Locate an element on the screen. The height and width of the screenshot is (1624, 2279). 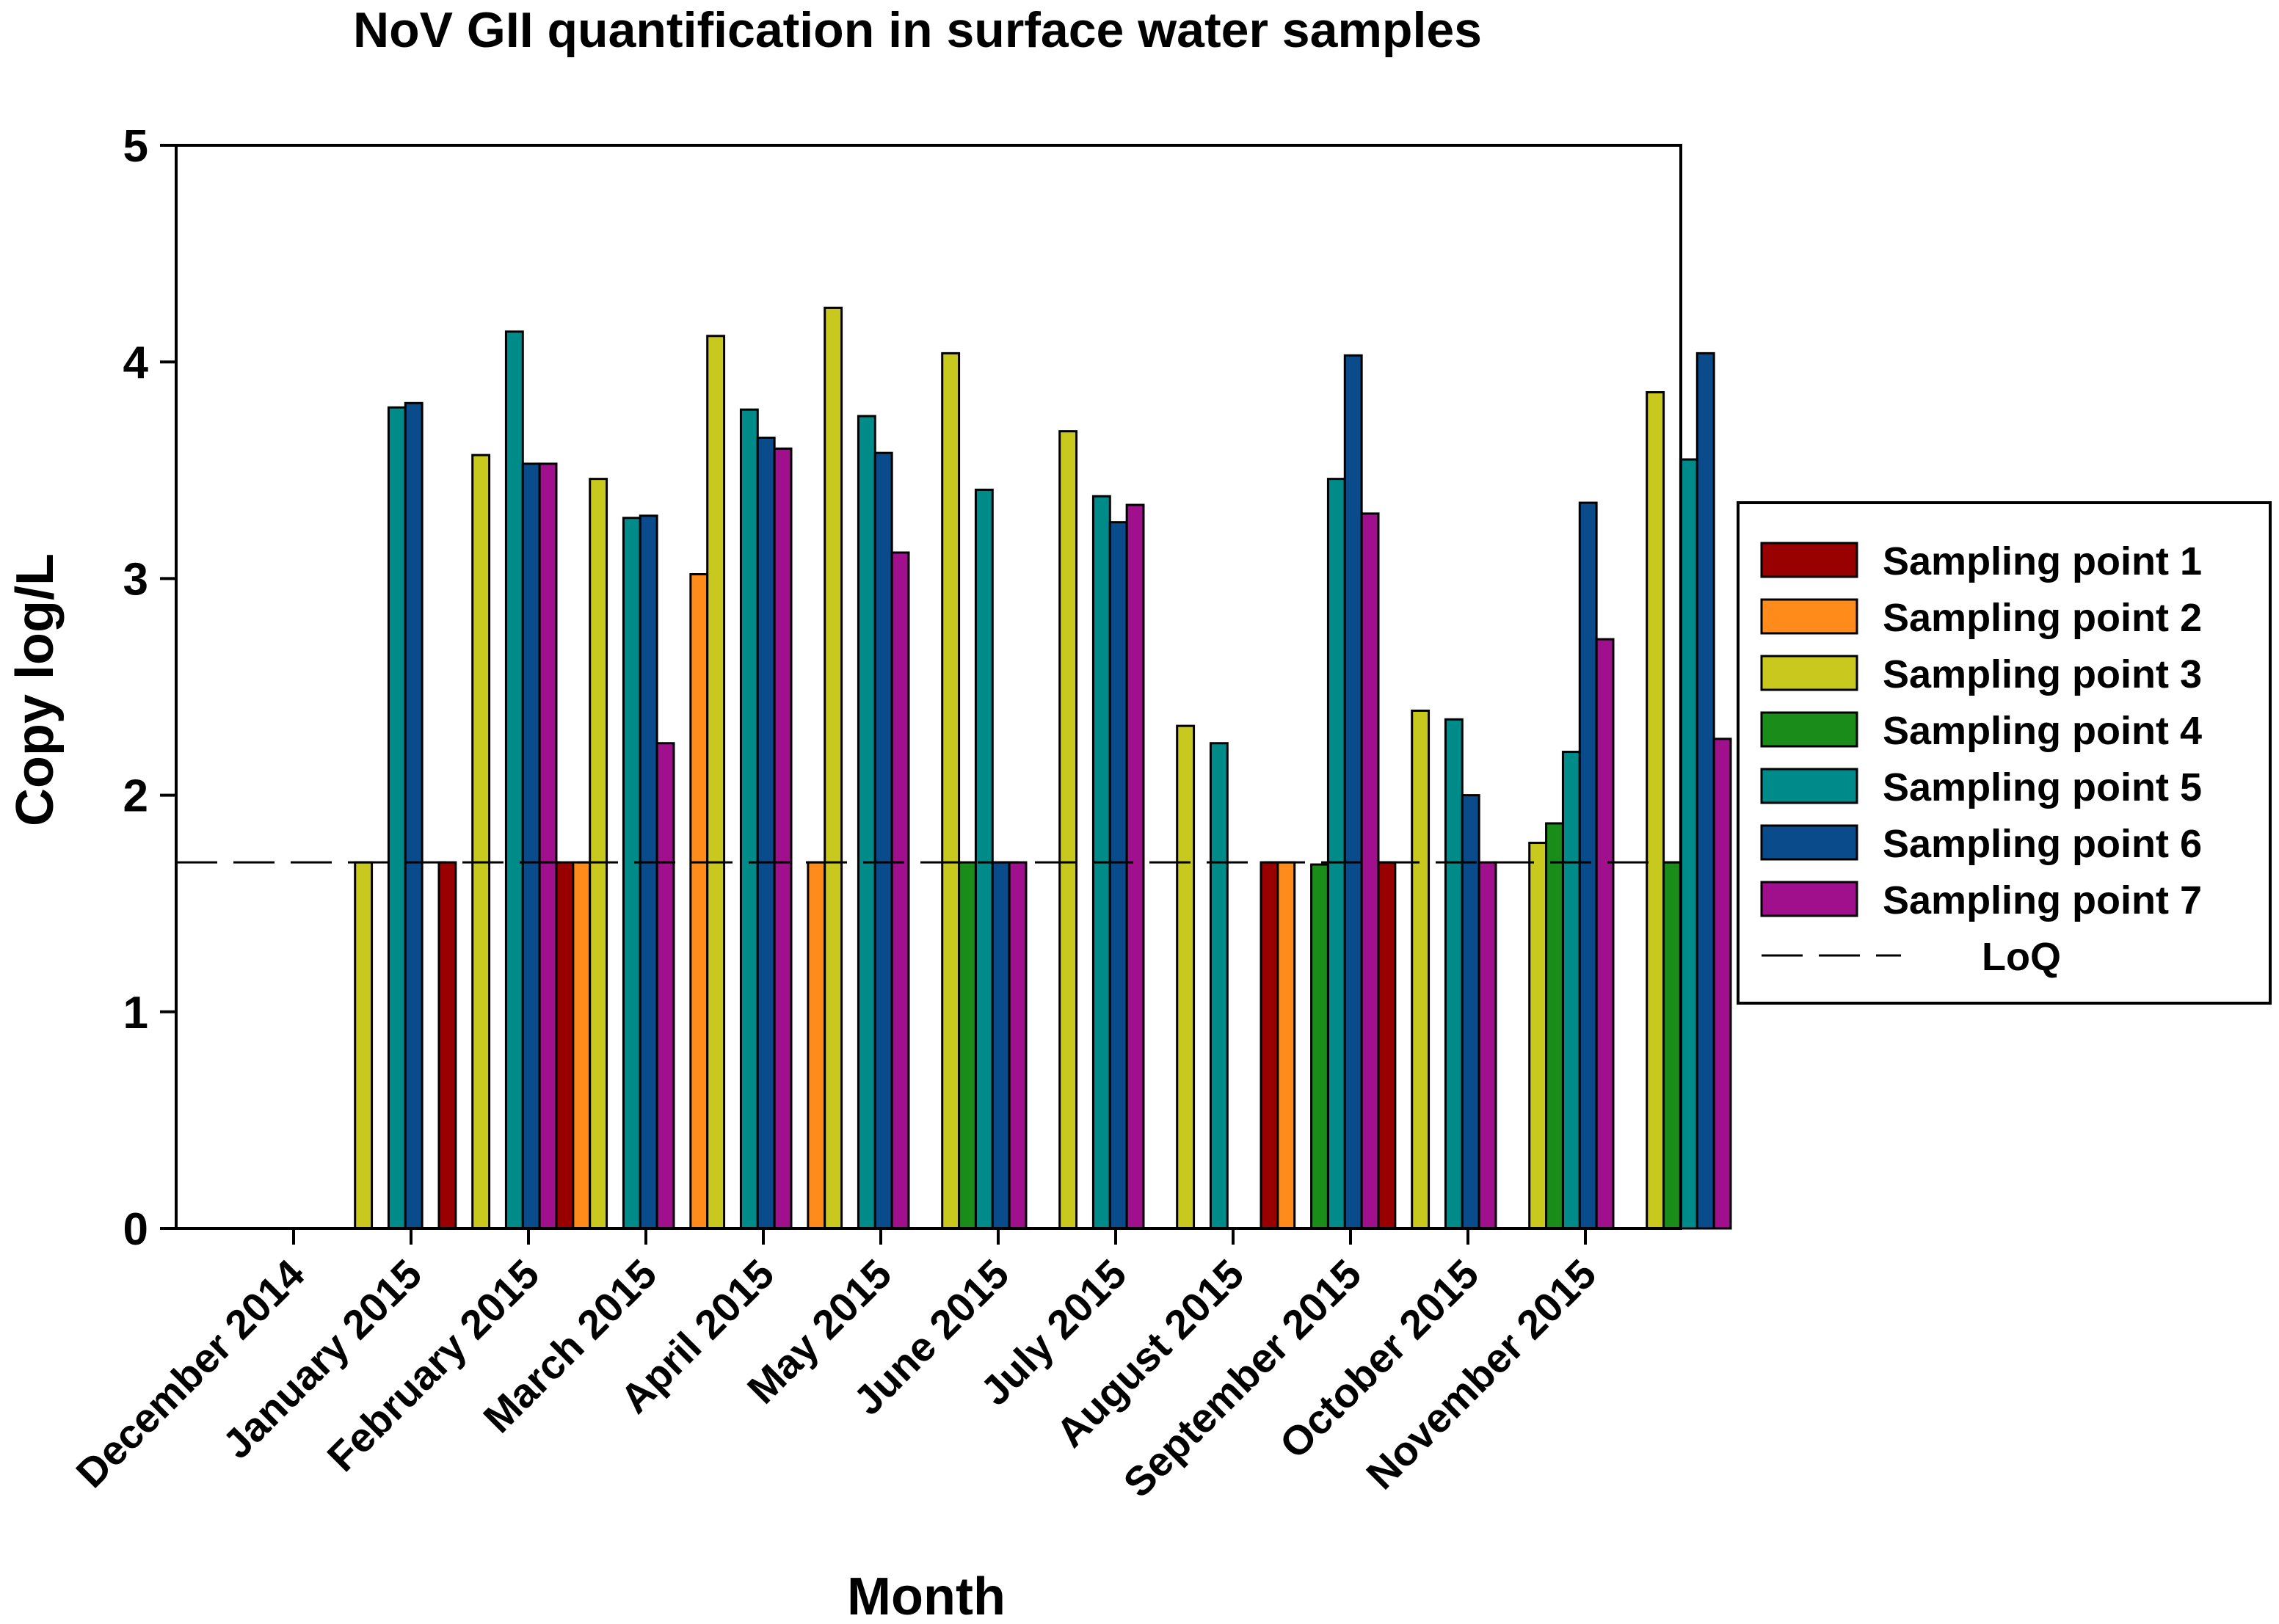
bar-sampling-point-7-april-2015 is located at coordinates (900, 890).